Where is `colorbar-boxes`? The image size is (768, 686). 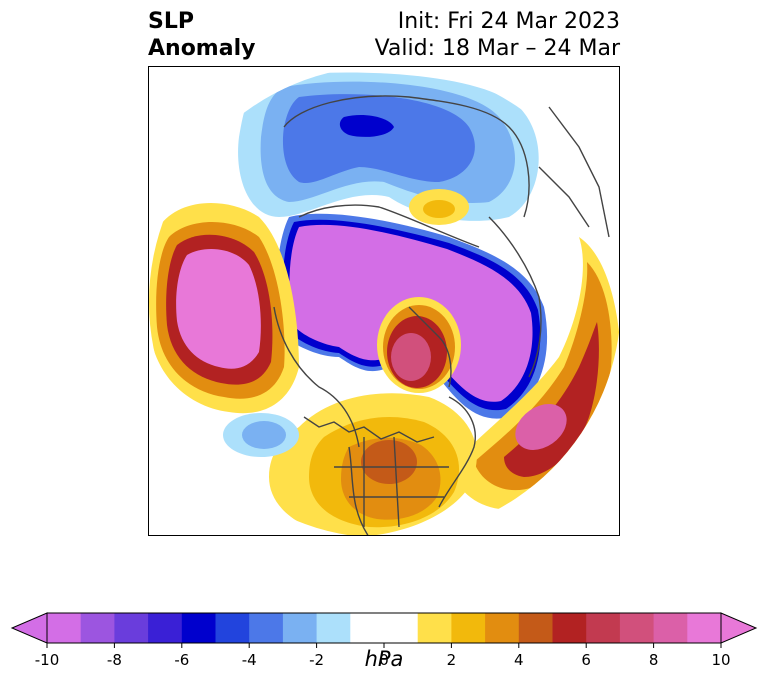 colorbar-boxes is located at coordinates (384, 628).